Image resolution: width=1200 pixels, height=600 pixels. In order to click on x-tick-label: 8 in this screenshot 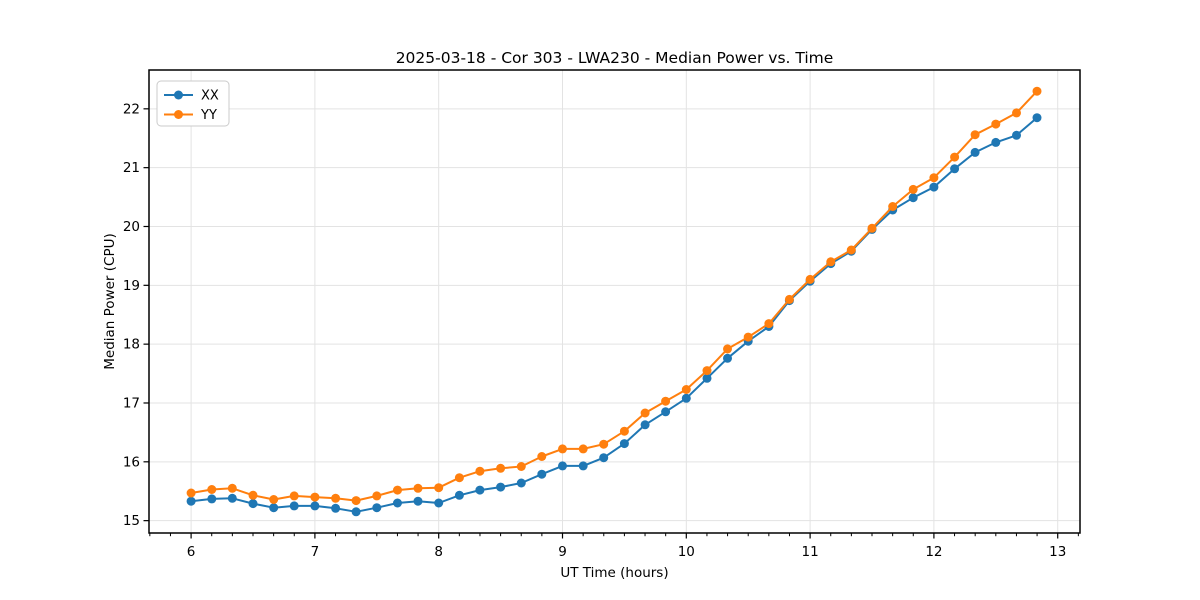, I will do `click(438, 552)`.